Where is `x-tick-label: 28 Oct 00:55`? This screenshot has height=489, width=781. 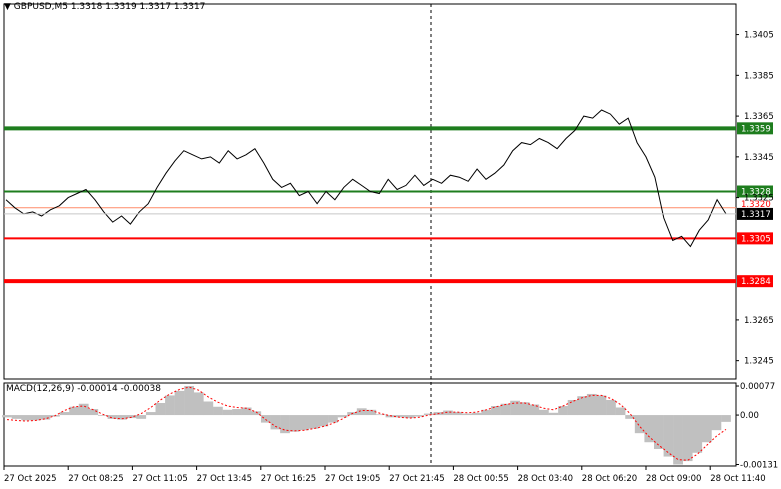
x-tick-label: 28 Oct 00:55 is located at coordinates (480, 479).